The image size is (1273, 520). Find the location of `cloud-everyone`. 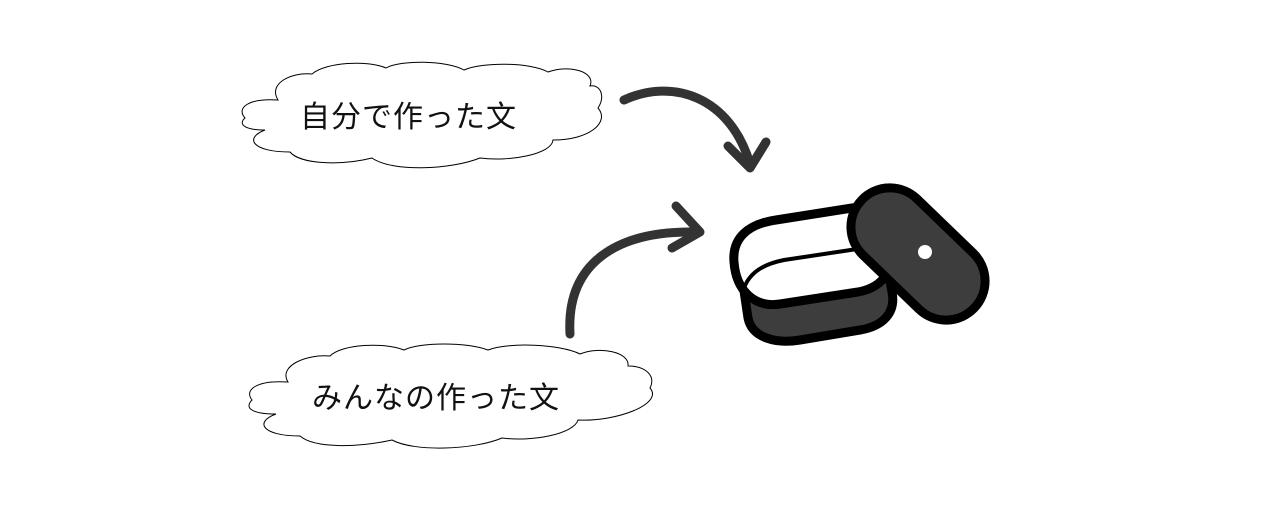

cloud-everyone is located at coordinates (450, 396).